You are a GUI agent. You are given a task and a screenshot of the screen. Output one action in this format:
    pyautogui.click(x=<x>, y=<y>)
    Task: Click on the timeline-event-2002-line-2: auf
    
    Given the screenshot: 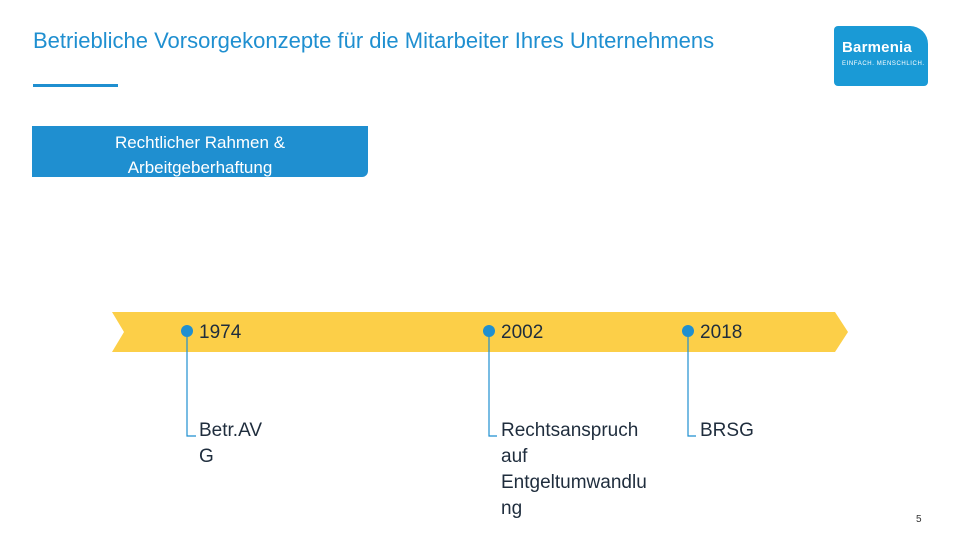 What is the action you would take?
    pyautogui.click(x=514, y=456)
    